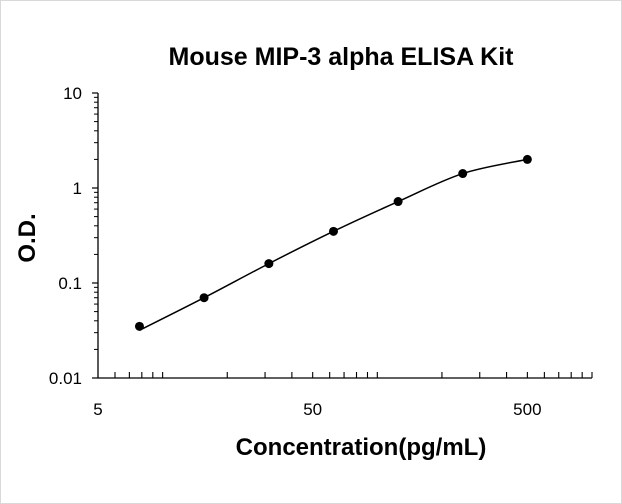 The width and height of the screenshot is (622, 504). What do you see at coordinates (72, 93) in the screenshot?
I see `y-tick-label: 10` at bounding box center [72, 93].